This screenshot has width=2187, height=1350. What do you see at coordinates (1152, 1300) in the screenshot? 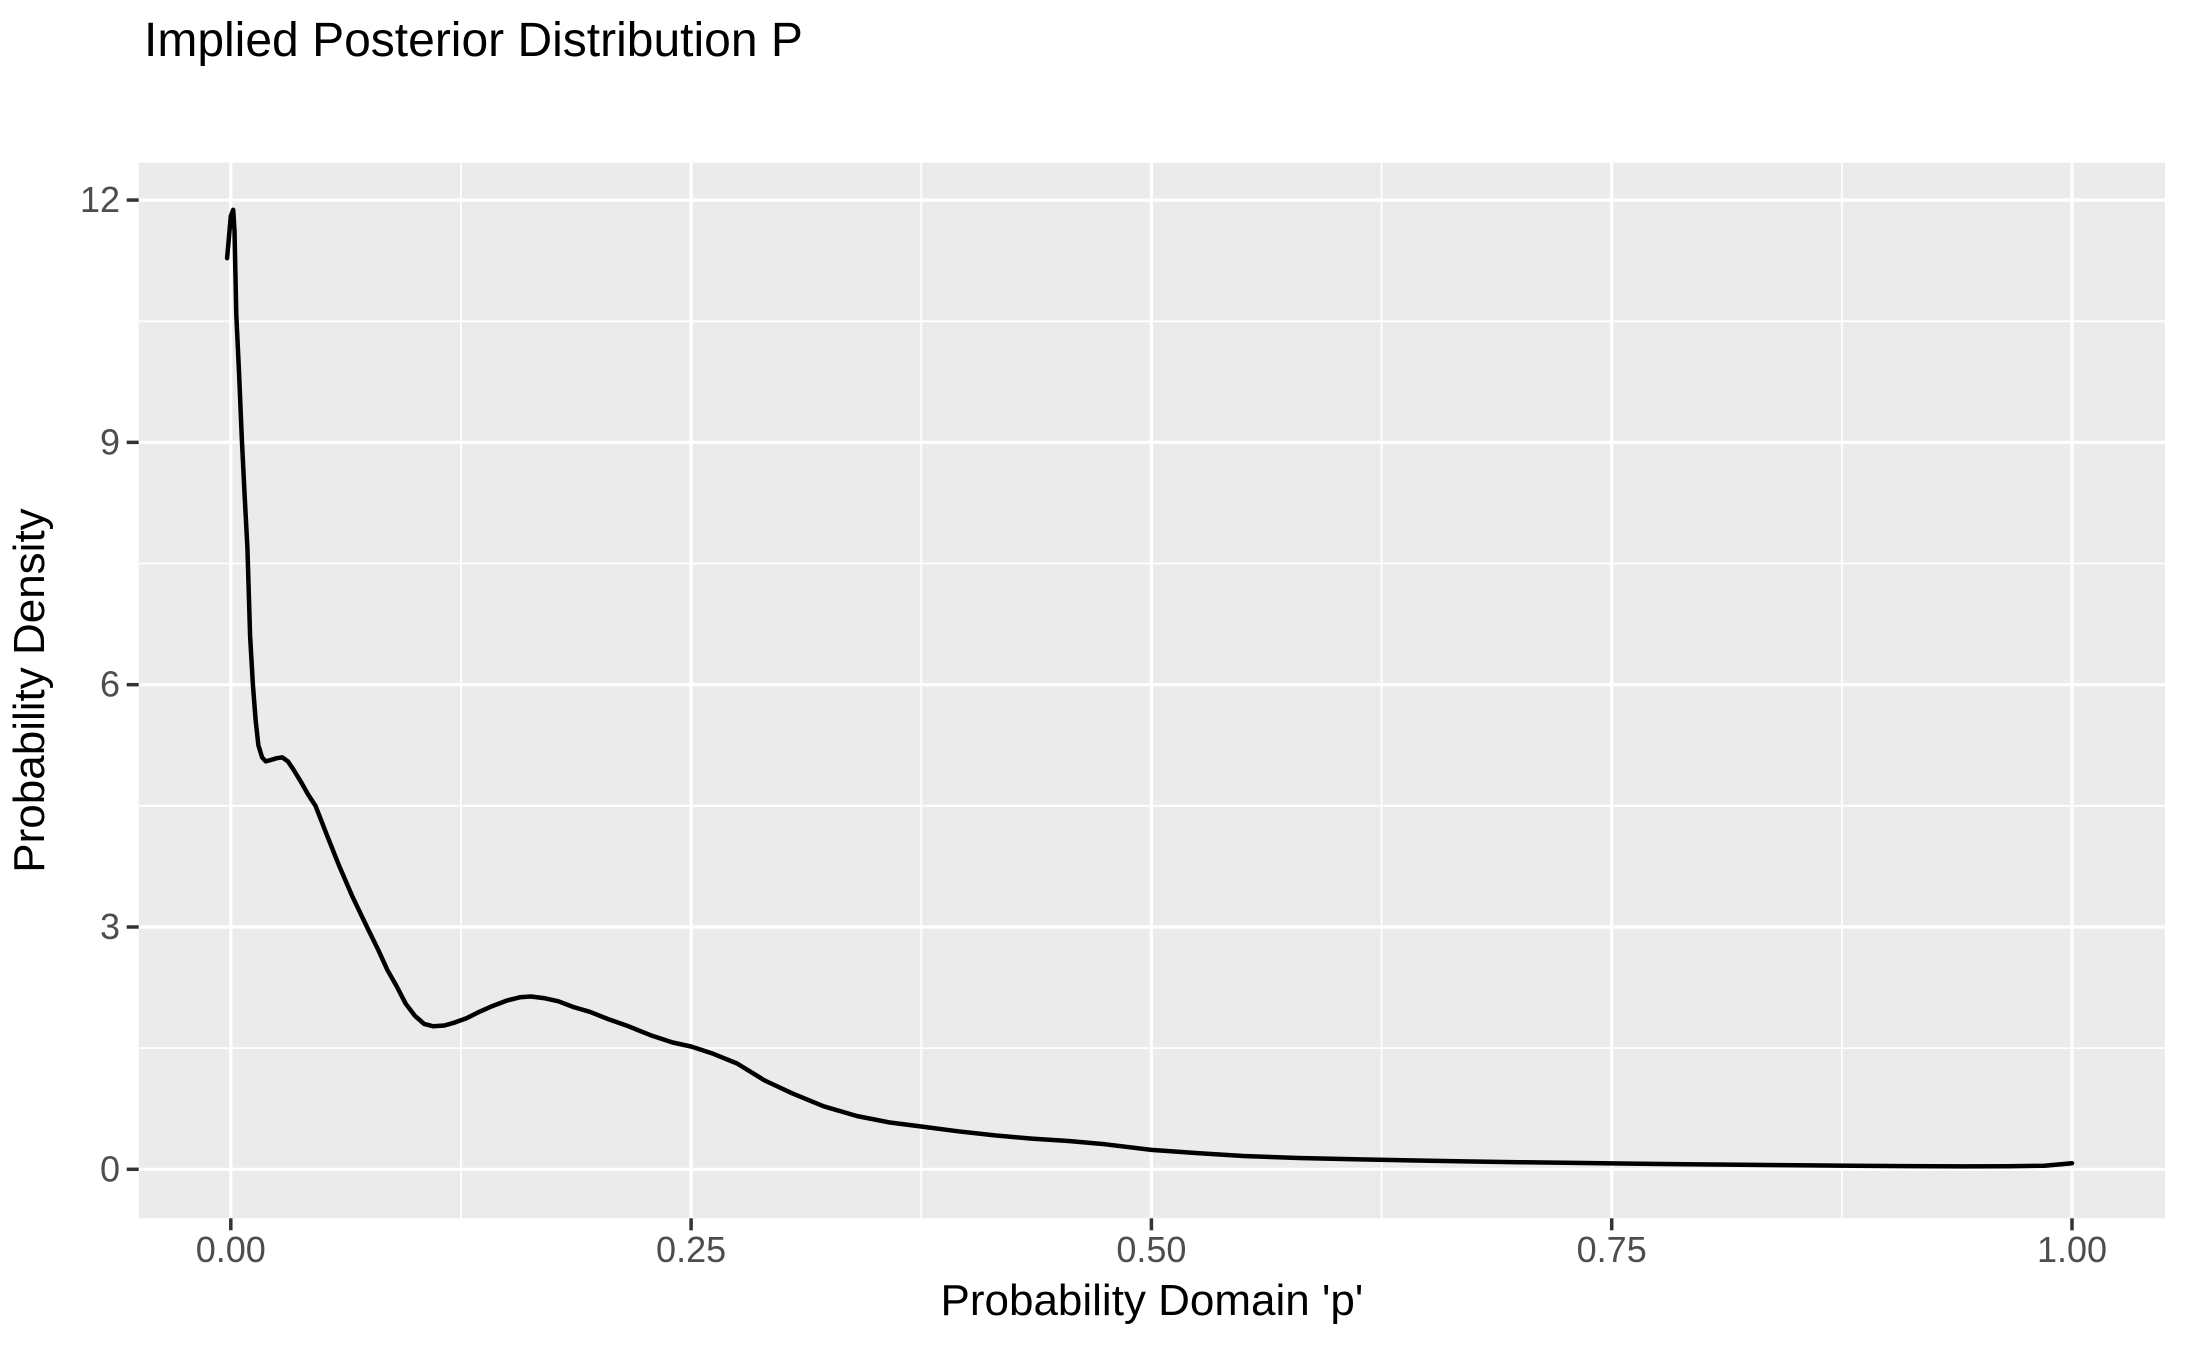
I see `x-axis-title: Probability Domain 'p'` at bounding box center [1152, 1300].